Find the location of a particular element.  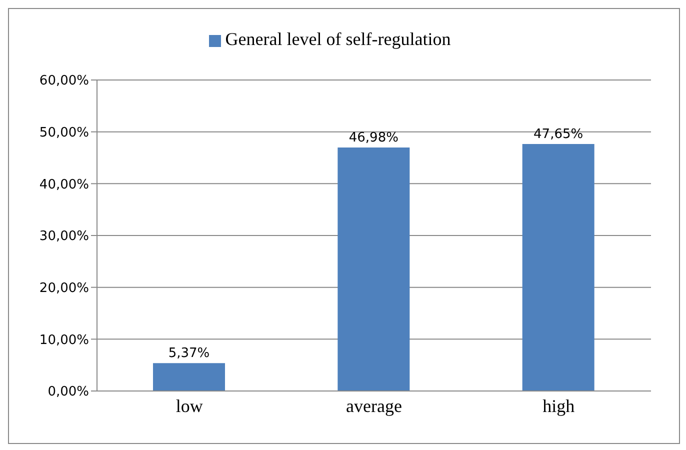

y-tick-label: 30,00% is located at coordinates (64, 236).